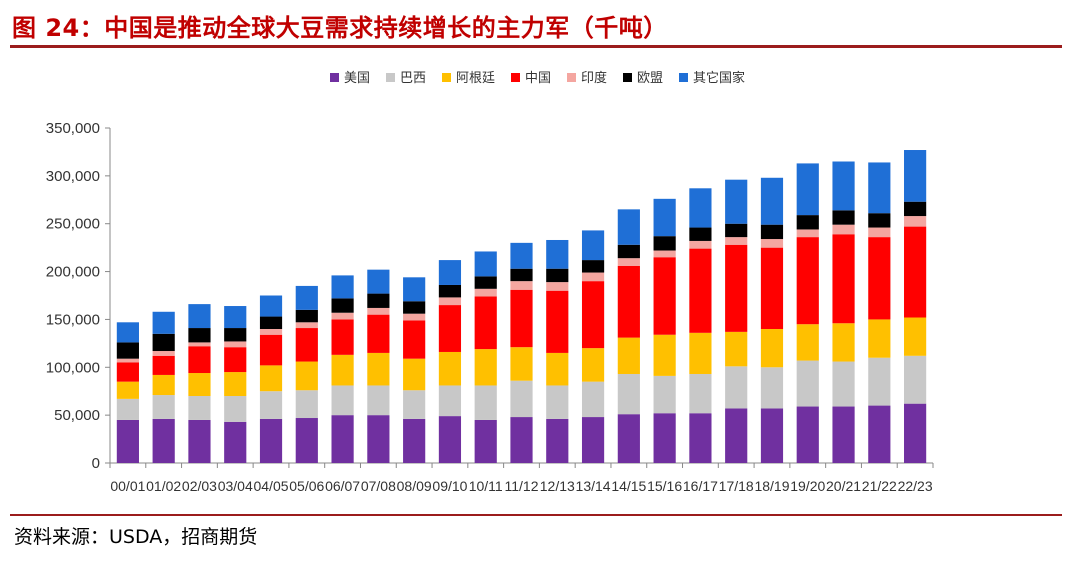  I want to click on chart-legend: 美国 巴西 阿根廷 中国 印度 欧盟 其它国家, so click(537, 78).